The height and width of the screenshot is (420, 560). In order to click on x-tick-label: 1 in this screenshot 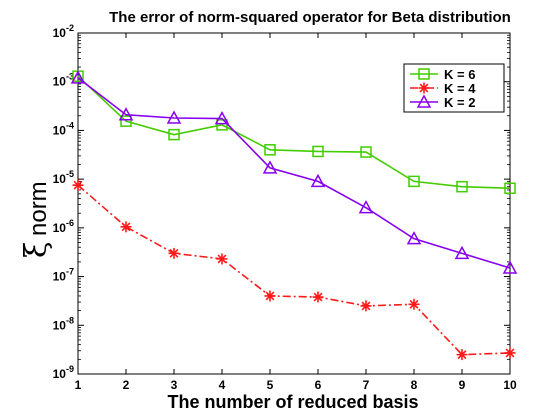, I will do `click(78, 385)`.